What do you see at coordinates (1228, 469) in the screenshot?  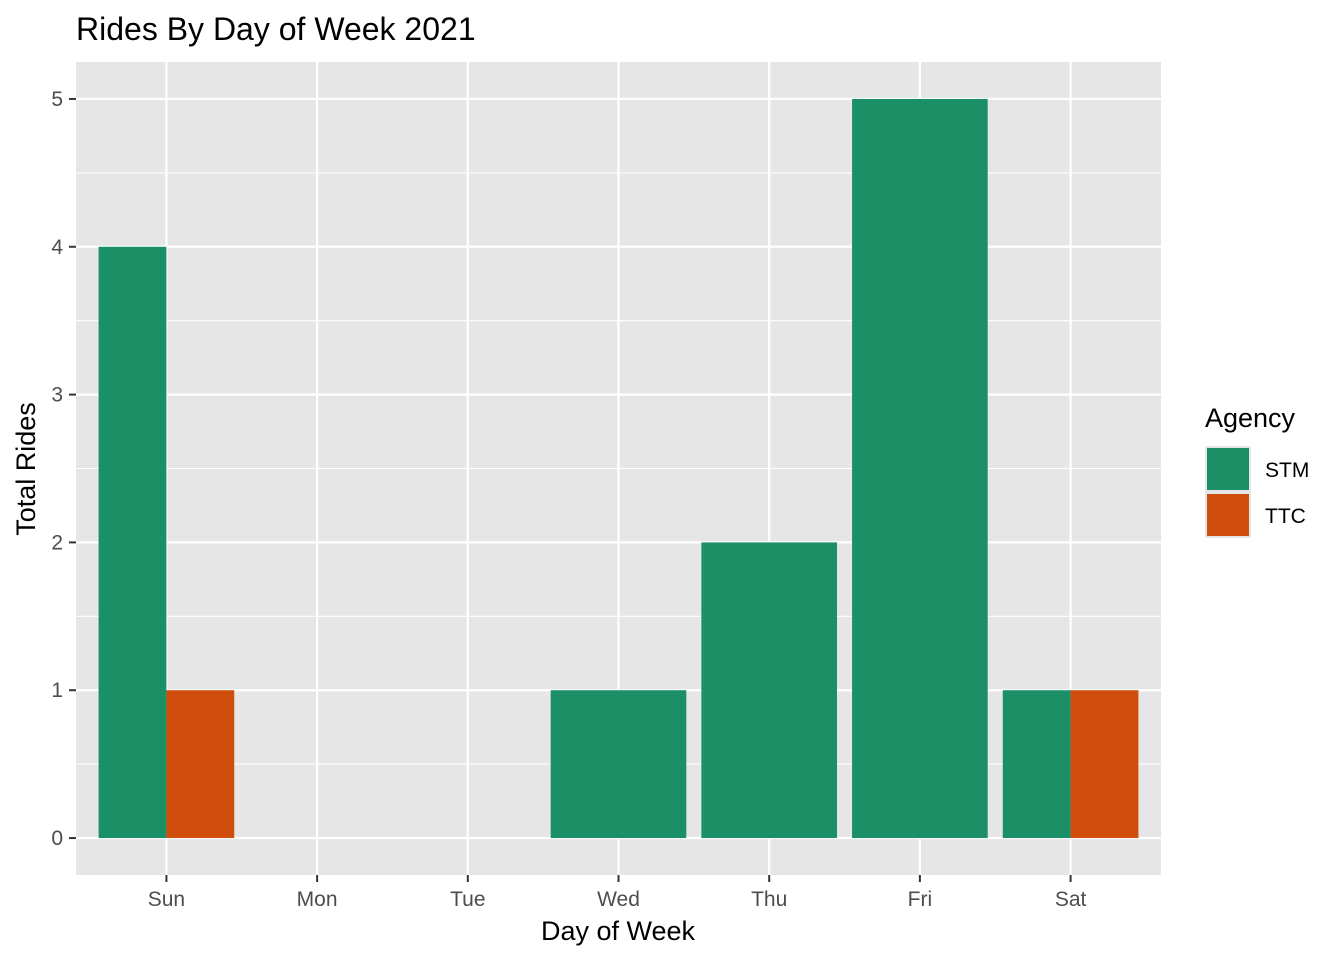 I see `legend-key-stm` at bounding box center [1228, 469].